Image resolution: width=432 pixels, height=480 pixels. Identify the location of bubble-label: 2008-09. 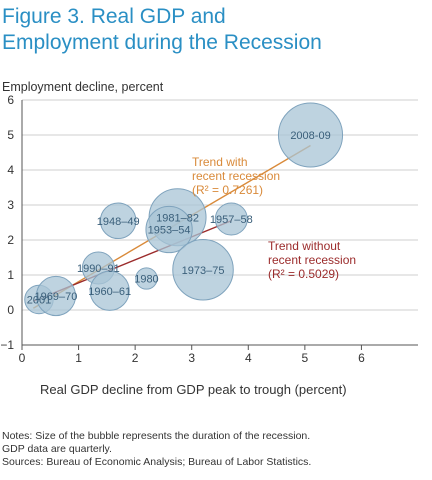
(310, 136).